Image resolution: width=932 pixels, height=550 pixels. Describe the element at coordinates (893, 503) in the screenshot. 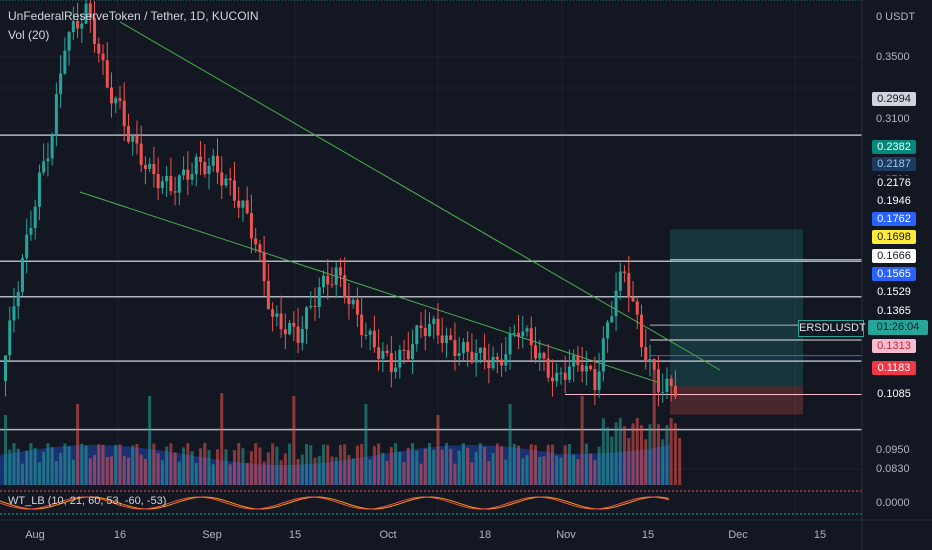

I see `price-tick: 0.0000` at that location.